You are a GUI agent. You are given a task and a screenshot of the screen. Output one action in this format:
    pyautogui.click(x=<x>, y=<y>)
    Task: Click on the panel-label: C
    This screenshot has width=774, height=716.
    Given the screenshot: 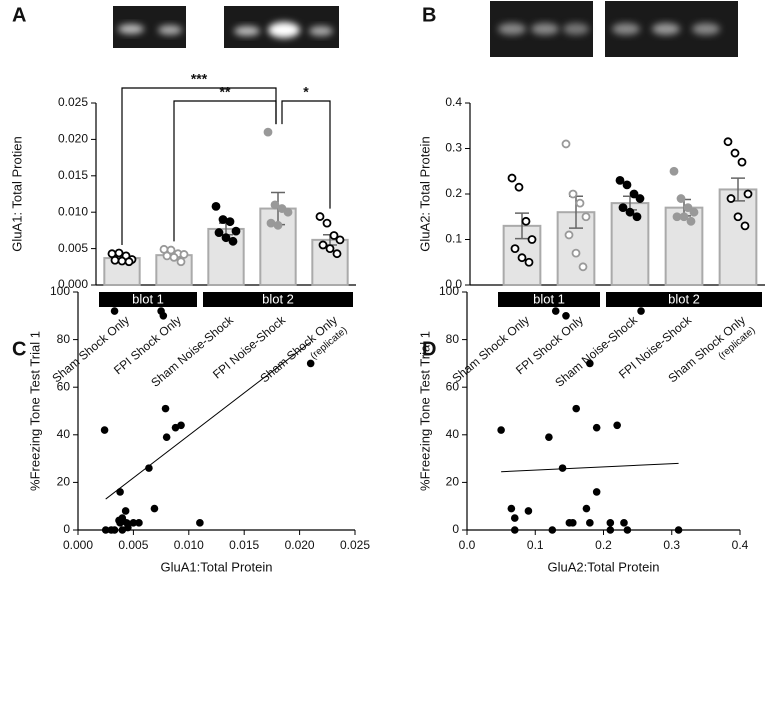 What is the action you would take?
    pyautogui.click(x=19, y=349)
    